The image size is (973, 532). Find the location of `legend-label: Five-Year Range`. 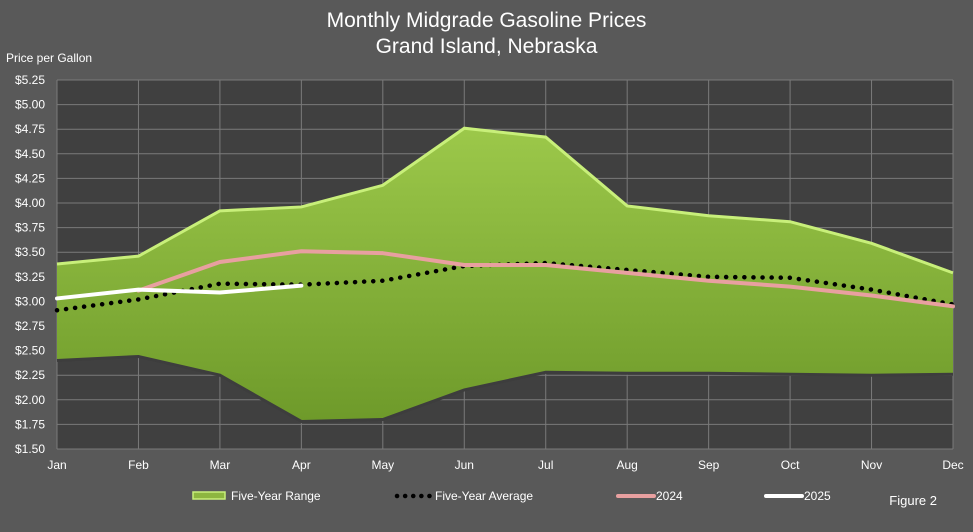

legend-label: Five-Year Range is located at coordinates (276, 496).